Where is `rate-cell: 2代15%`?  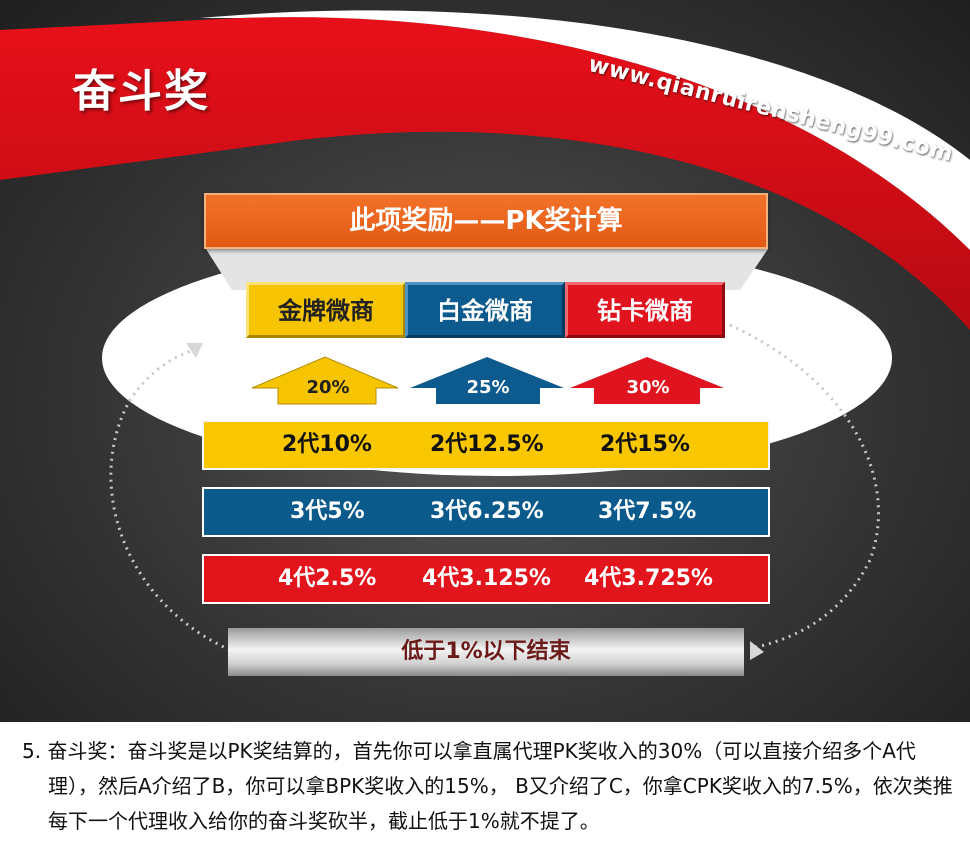
rate-cell: 2代15% is located at coordinates (645, 444).